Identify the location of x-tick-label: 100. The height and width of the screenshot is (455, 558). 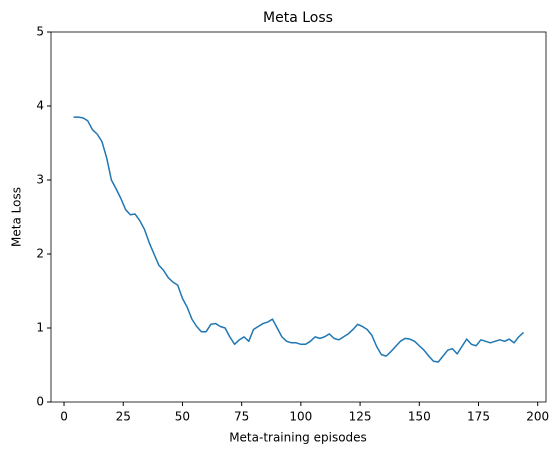
(300, 417).